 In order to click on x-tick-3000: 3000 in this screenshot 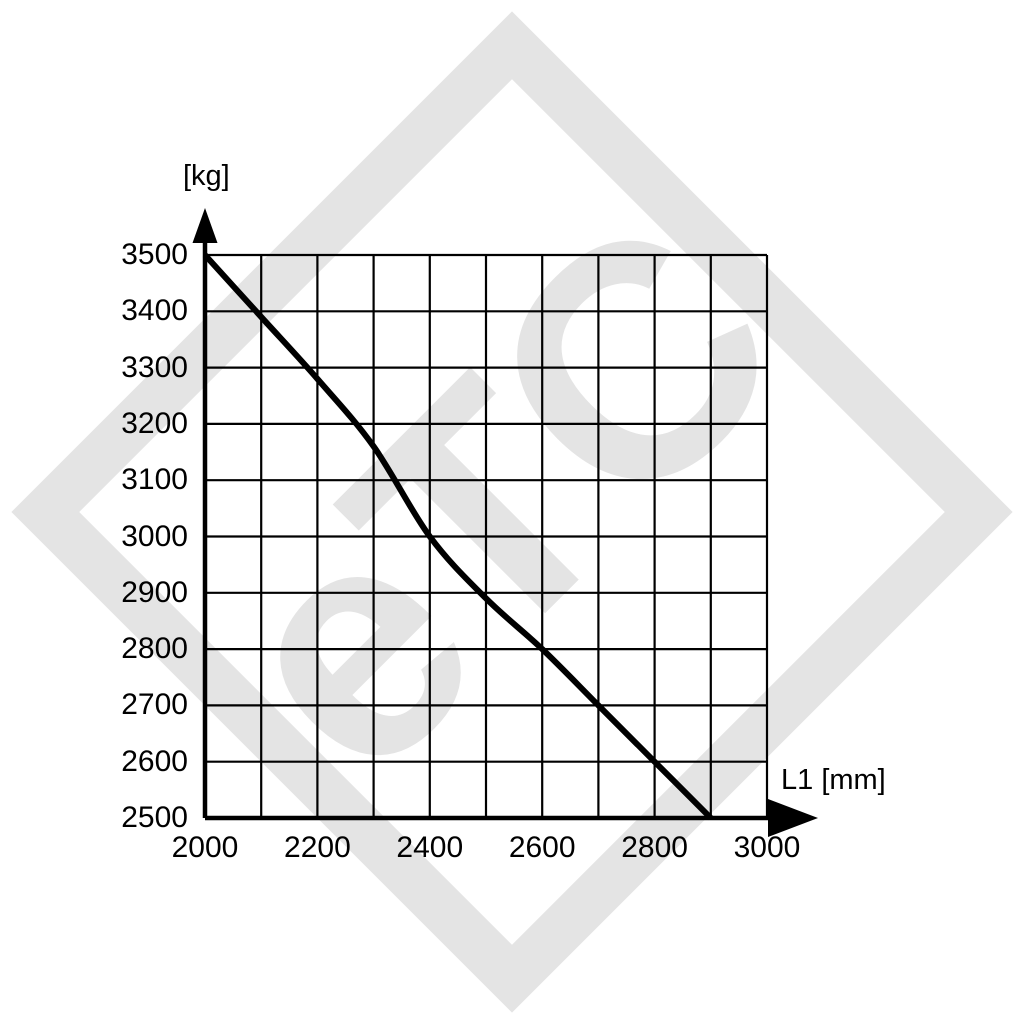, I will do `click(767, 847)`.